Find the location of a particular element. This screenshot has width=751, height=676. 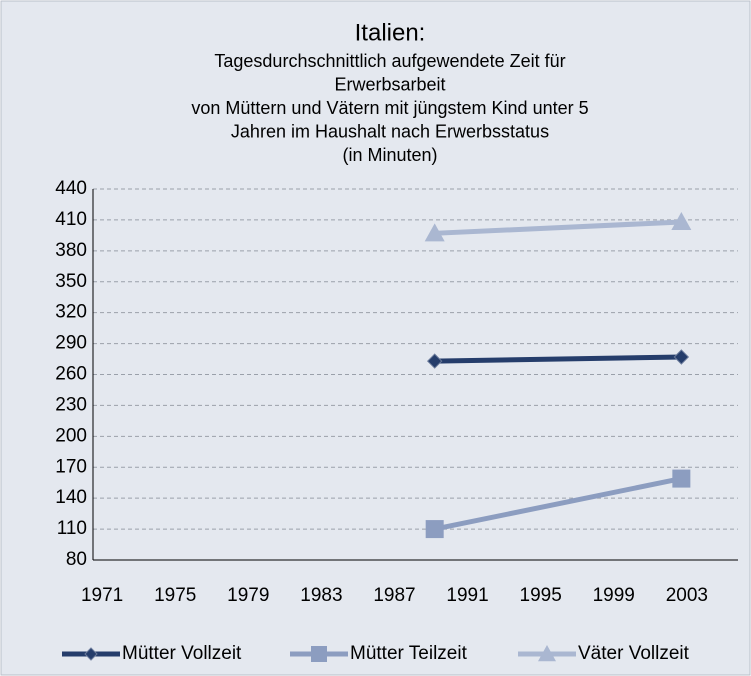

y-tick-label: 260 is located at coordinates (71, 374).